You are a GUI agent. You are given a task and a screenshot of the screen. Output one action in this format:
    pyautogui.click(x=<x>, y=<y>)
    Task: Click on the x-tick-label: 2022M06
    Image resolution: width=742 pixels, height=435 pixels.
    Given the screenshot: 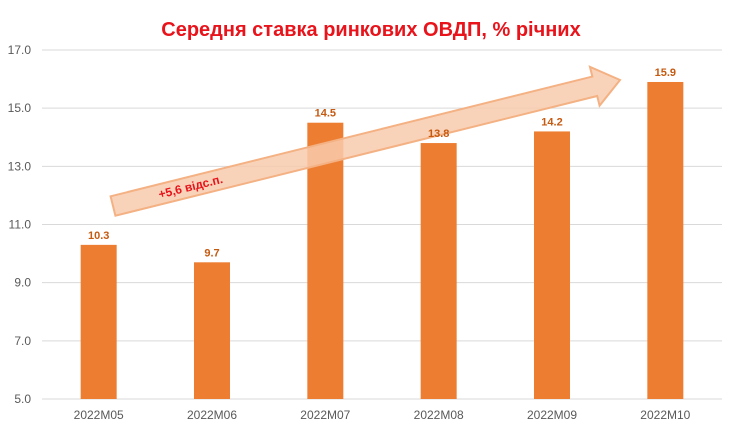 What is the action you would take?
    pyautogui.click(x=212, y=415)
    